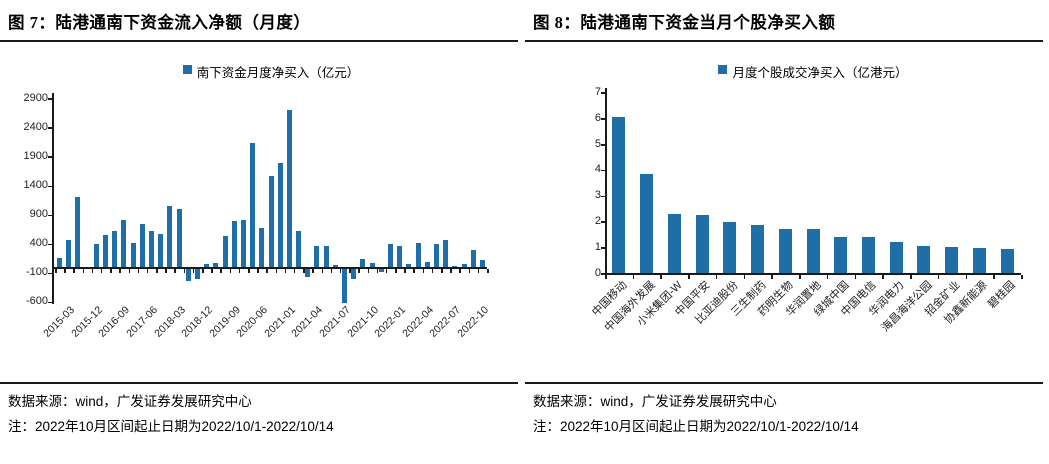 The image size is (1049, 464). What do you see at coordinates (597, 195) in the screenshot?
I see `y-axis-label: 3` at bounding box center [597, 195].